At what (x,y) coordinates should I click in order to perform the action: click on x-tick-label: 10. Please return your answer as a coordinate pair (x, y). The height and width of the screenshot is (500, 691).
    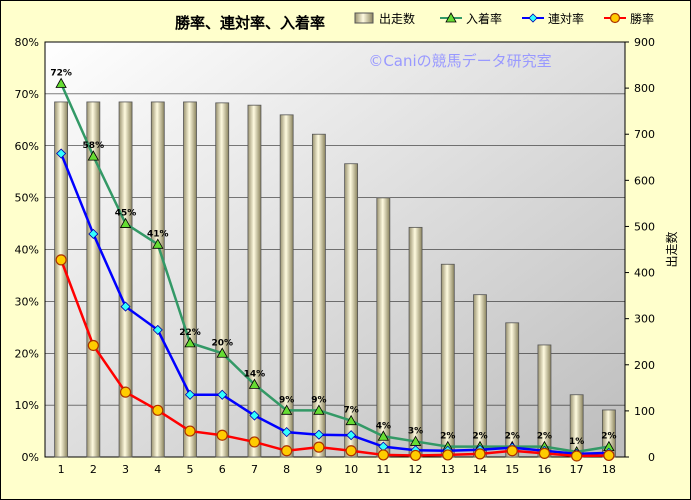
    Looking at the image, I should click on (351, 469).